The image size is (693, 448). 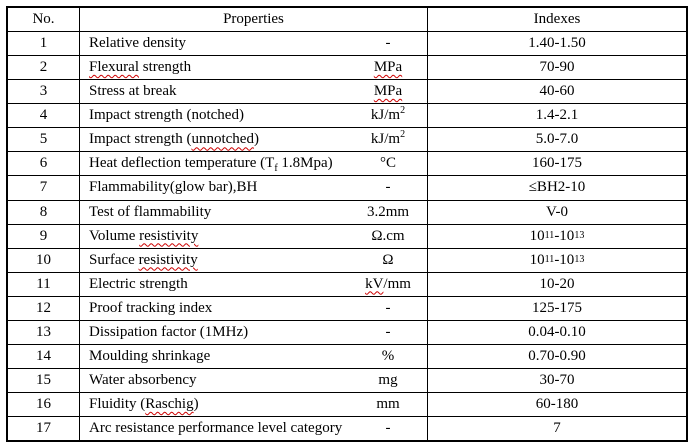 What do you see at coordinates (223, 67) in the screenshot?
I see `property-name: Flexural strength` at bounding box center [223, 67].